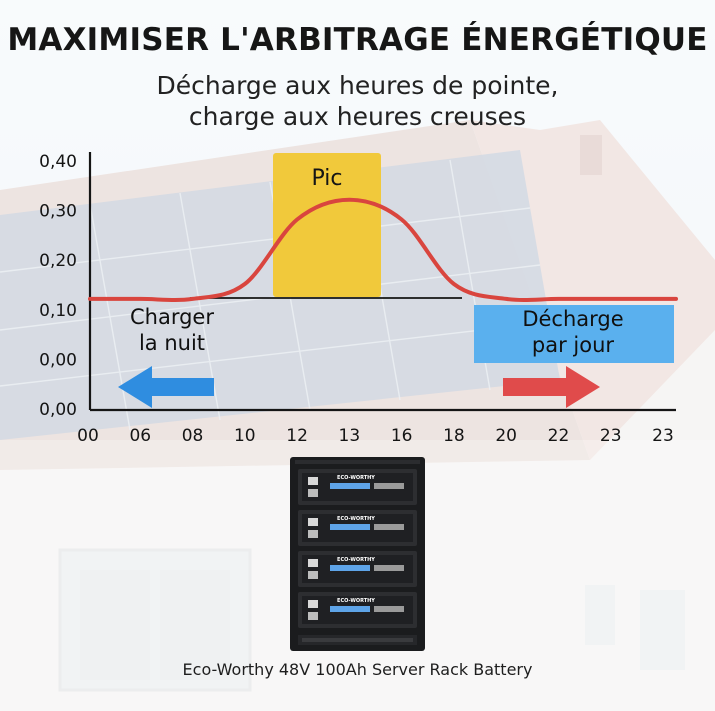 The image size is (715, 711). I want to click on charge-annotation-line-2: la nuit, so click(172, 343).